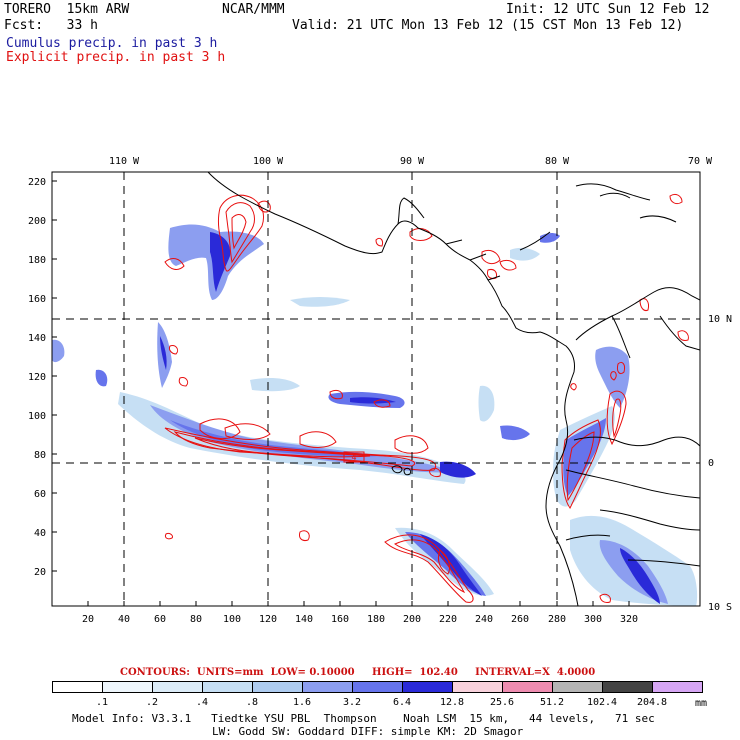 The image size is (740, 740). I want to click on y-tick: 160, so click(37, 299).